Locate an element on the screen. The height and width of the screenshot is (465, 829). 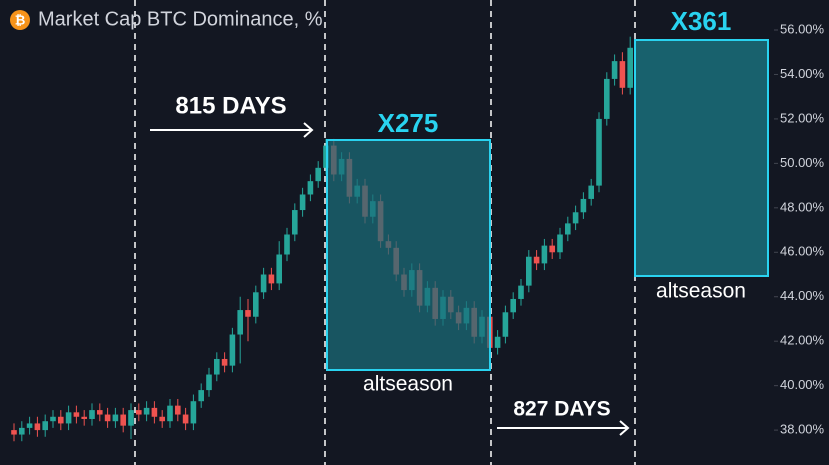
y-tick-label: 46.00% is located at coordinates (802, 251).